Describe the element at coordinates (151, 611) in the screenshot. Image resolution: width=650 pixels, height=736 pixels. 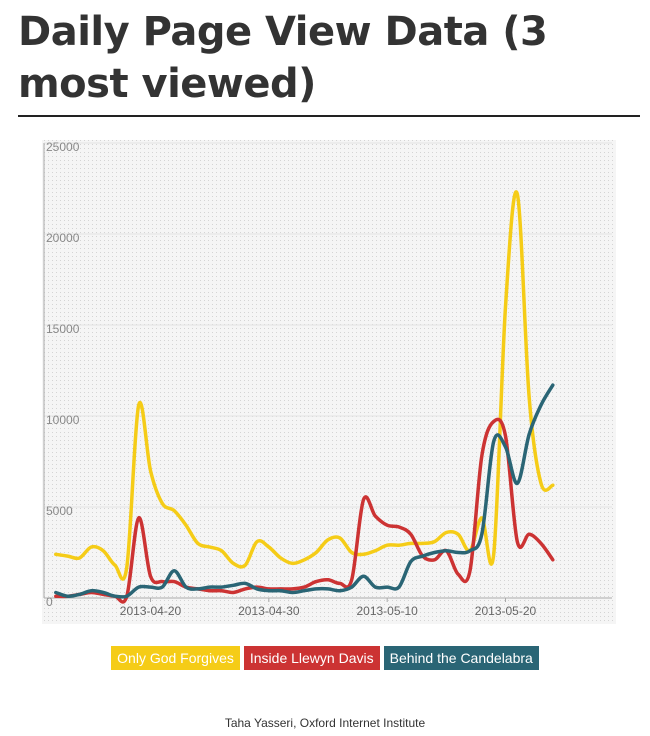
I see `x-tick-label: 2013-04-20` at that location.